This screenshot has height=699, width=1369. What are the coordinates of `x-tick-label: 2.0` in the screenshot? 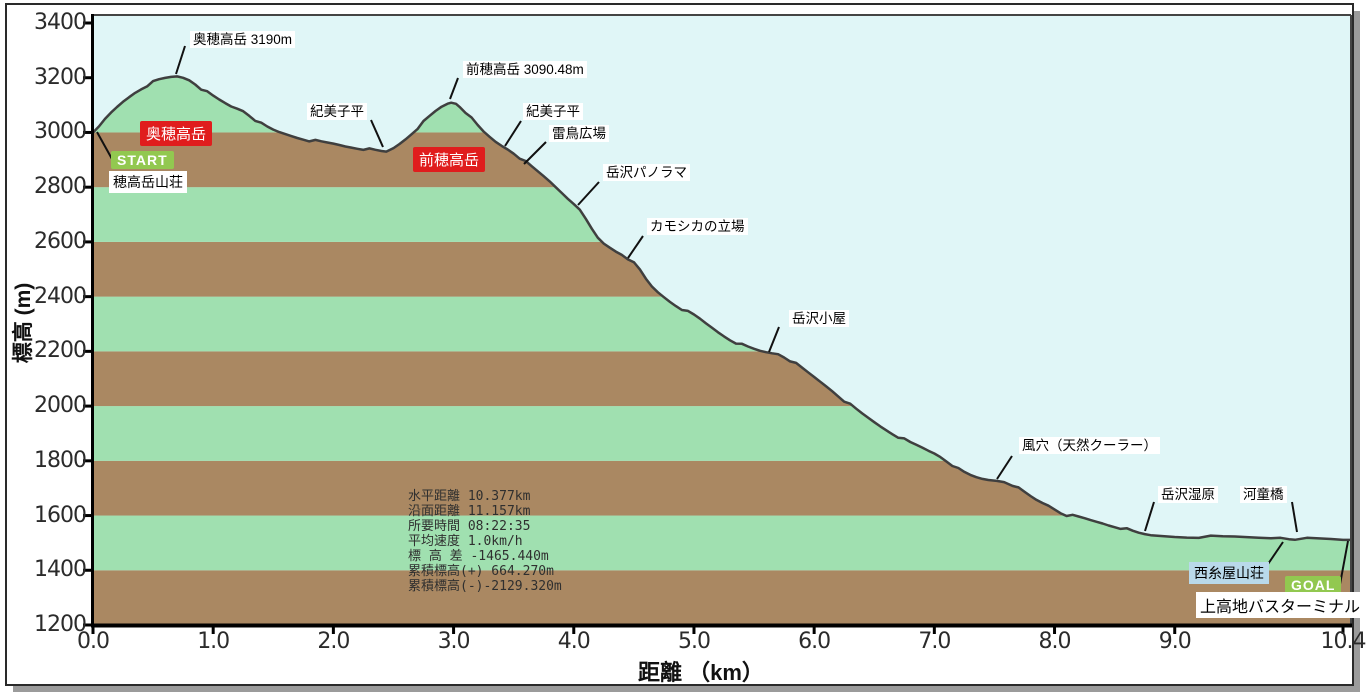 It's located at (333, 641).